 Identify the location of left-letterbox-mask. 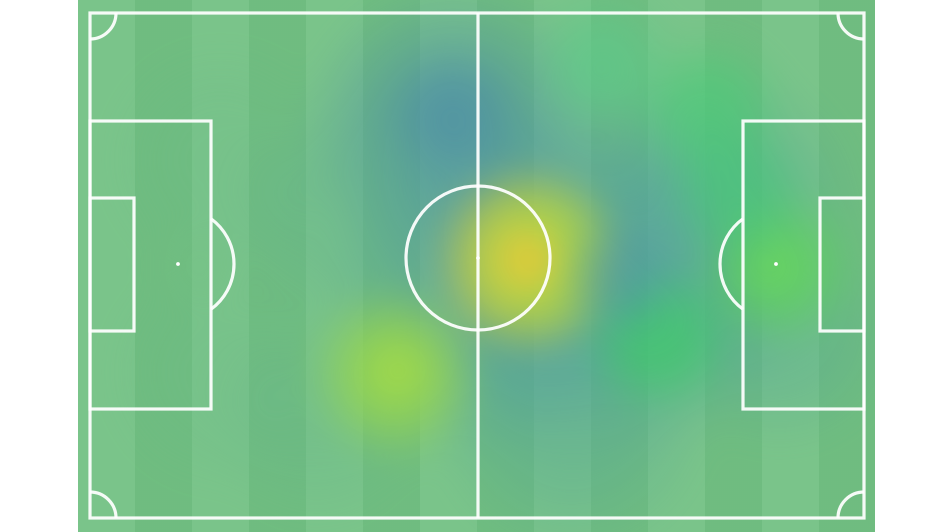
(39, 266).